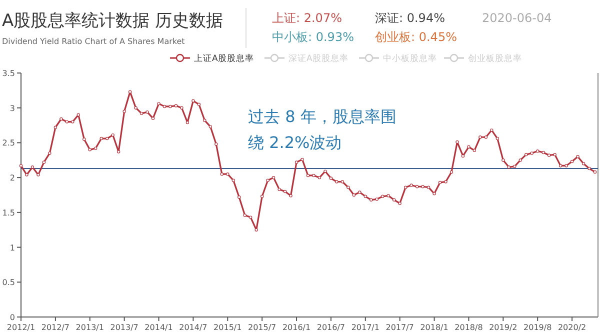  I want to click on text: 2020-06-04, so click(517, 18).